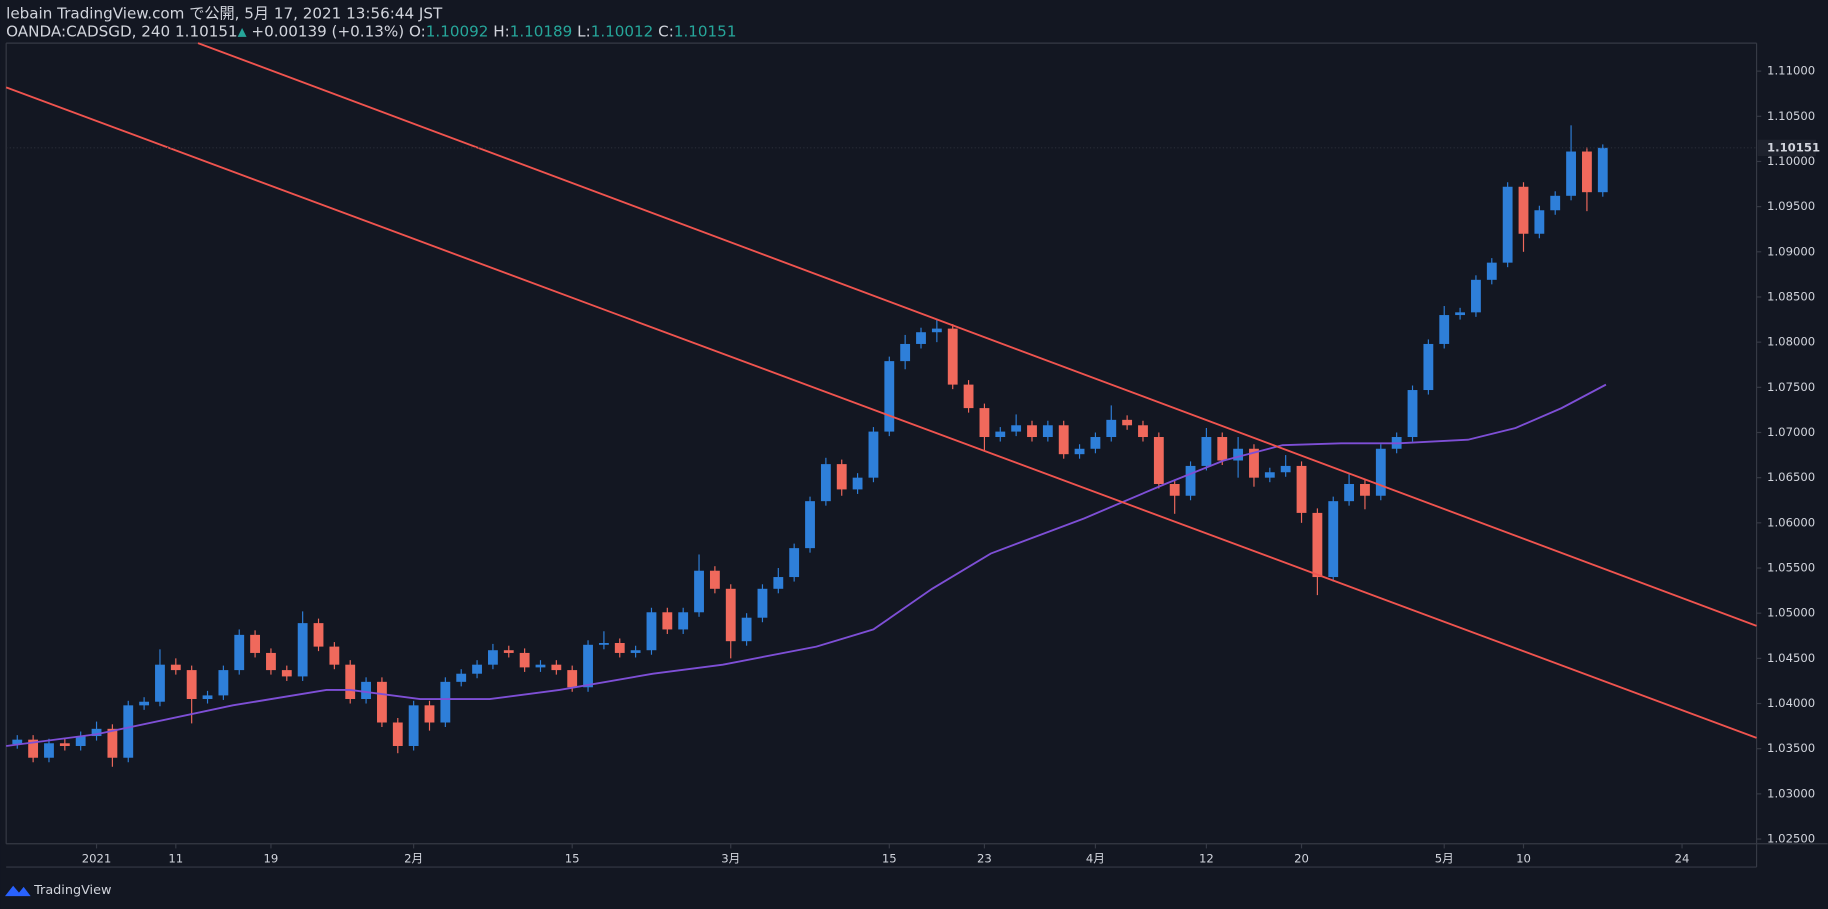  What do you see at coordinates (541, 31) in the screenshot?
I see `legend-high: 1.10189` at bounding box center [541, 31].